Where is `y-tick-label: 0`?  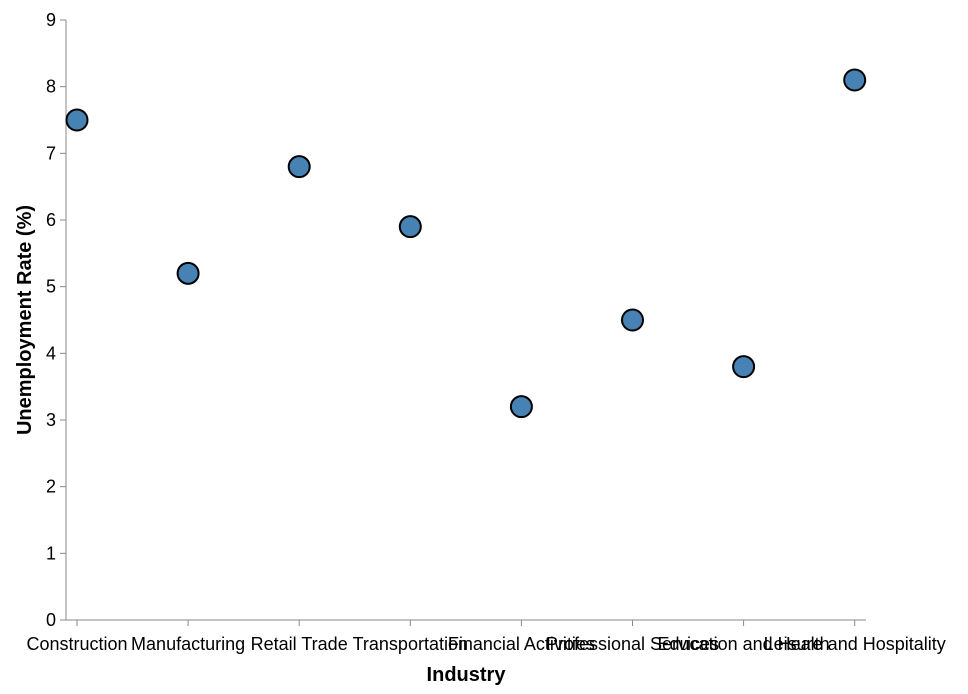 y-tick-label: 0 is located at coordinates (51, 620).